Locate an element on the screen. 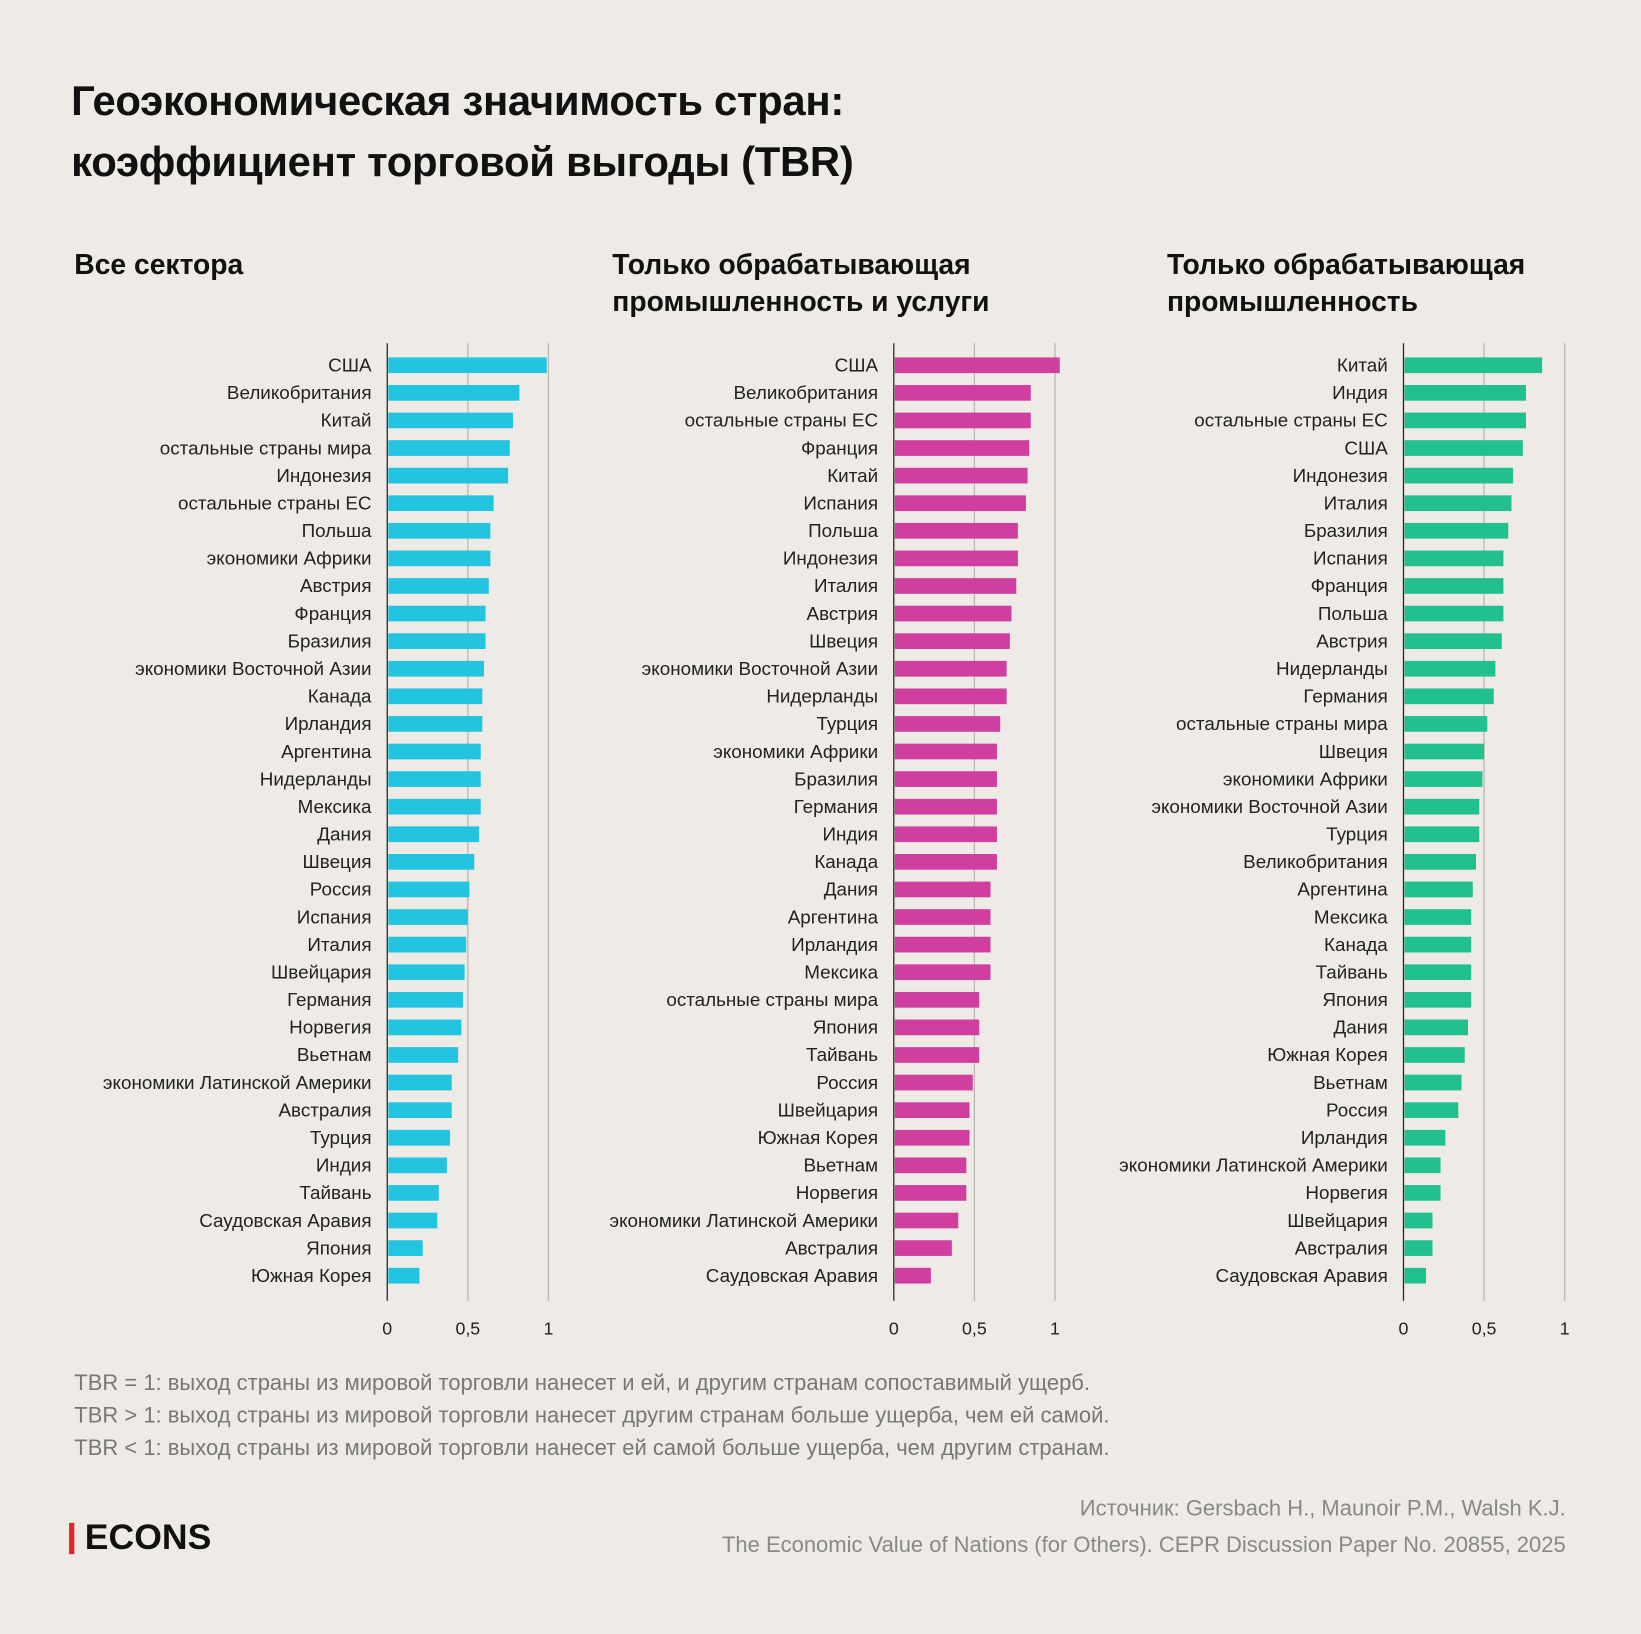  category-label: Германия is located at coordinates (329, 999).